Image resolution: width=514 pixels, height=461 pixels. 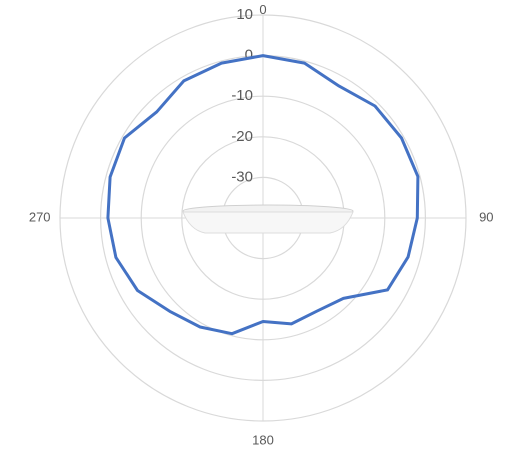 What do you see at coordinates (263, 440) in the screenshot?
I see `angle-label: 180` at bounding box center [263, 440].